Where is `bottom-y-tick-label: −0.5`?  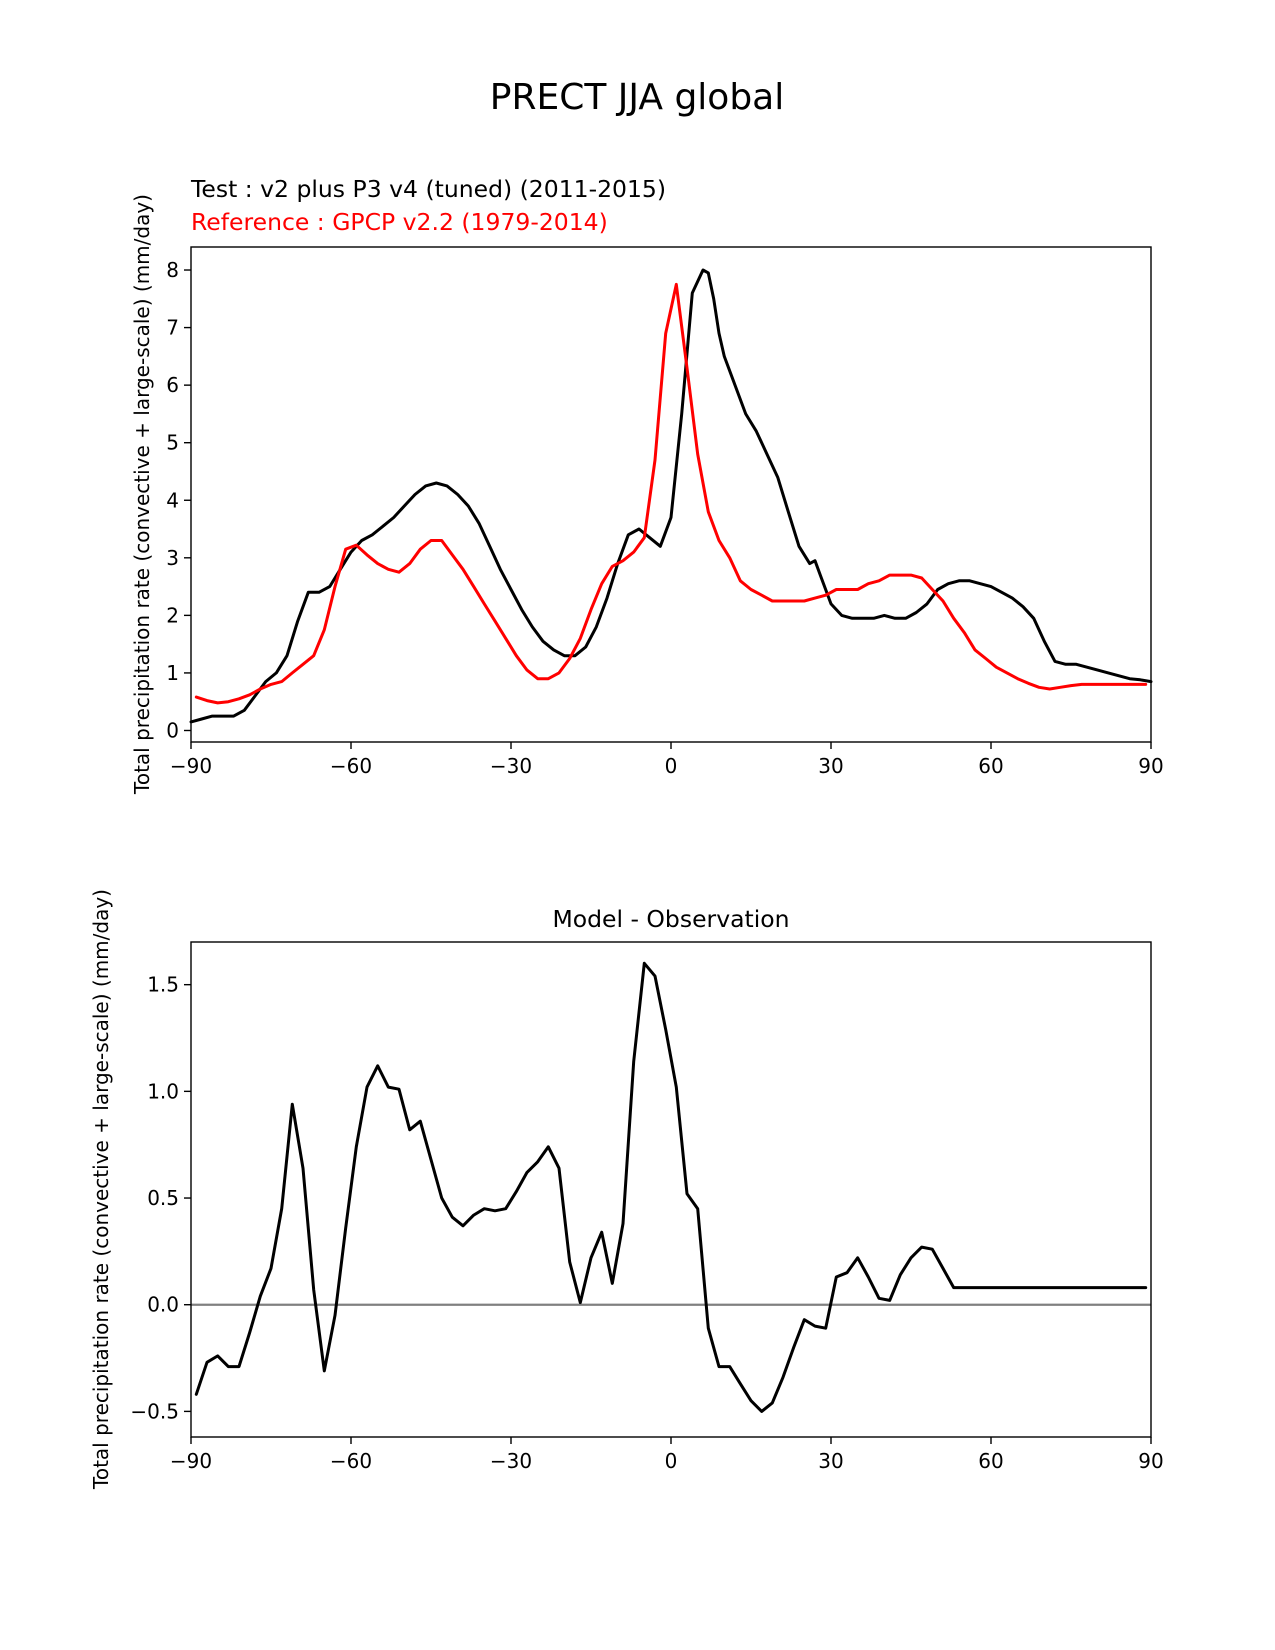
bottom-y-tick-label: −0.5 is located at coordinates (154, 1411).